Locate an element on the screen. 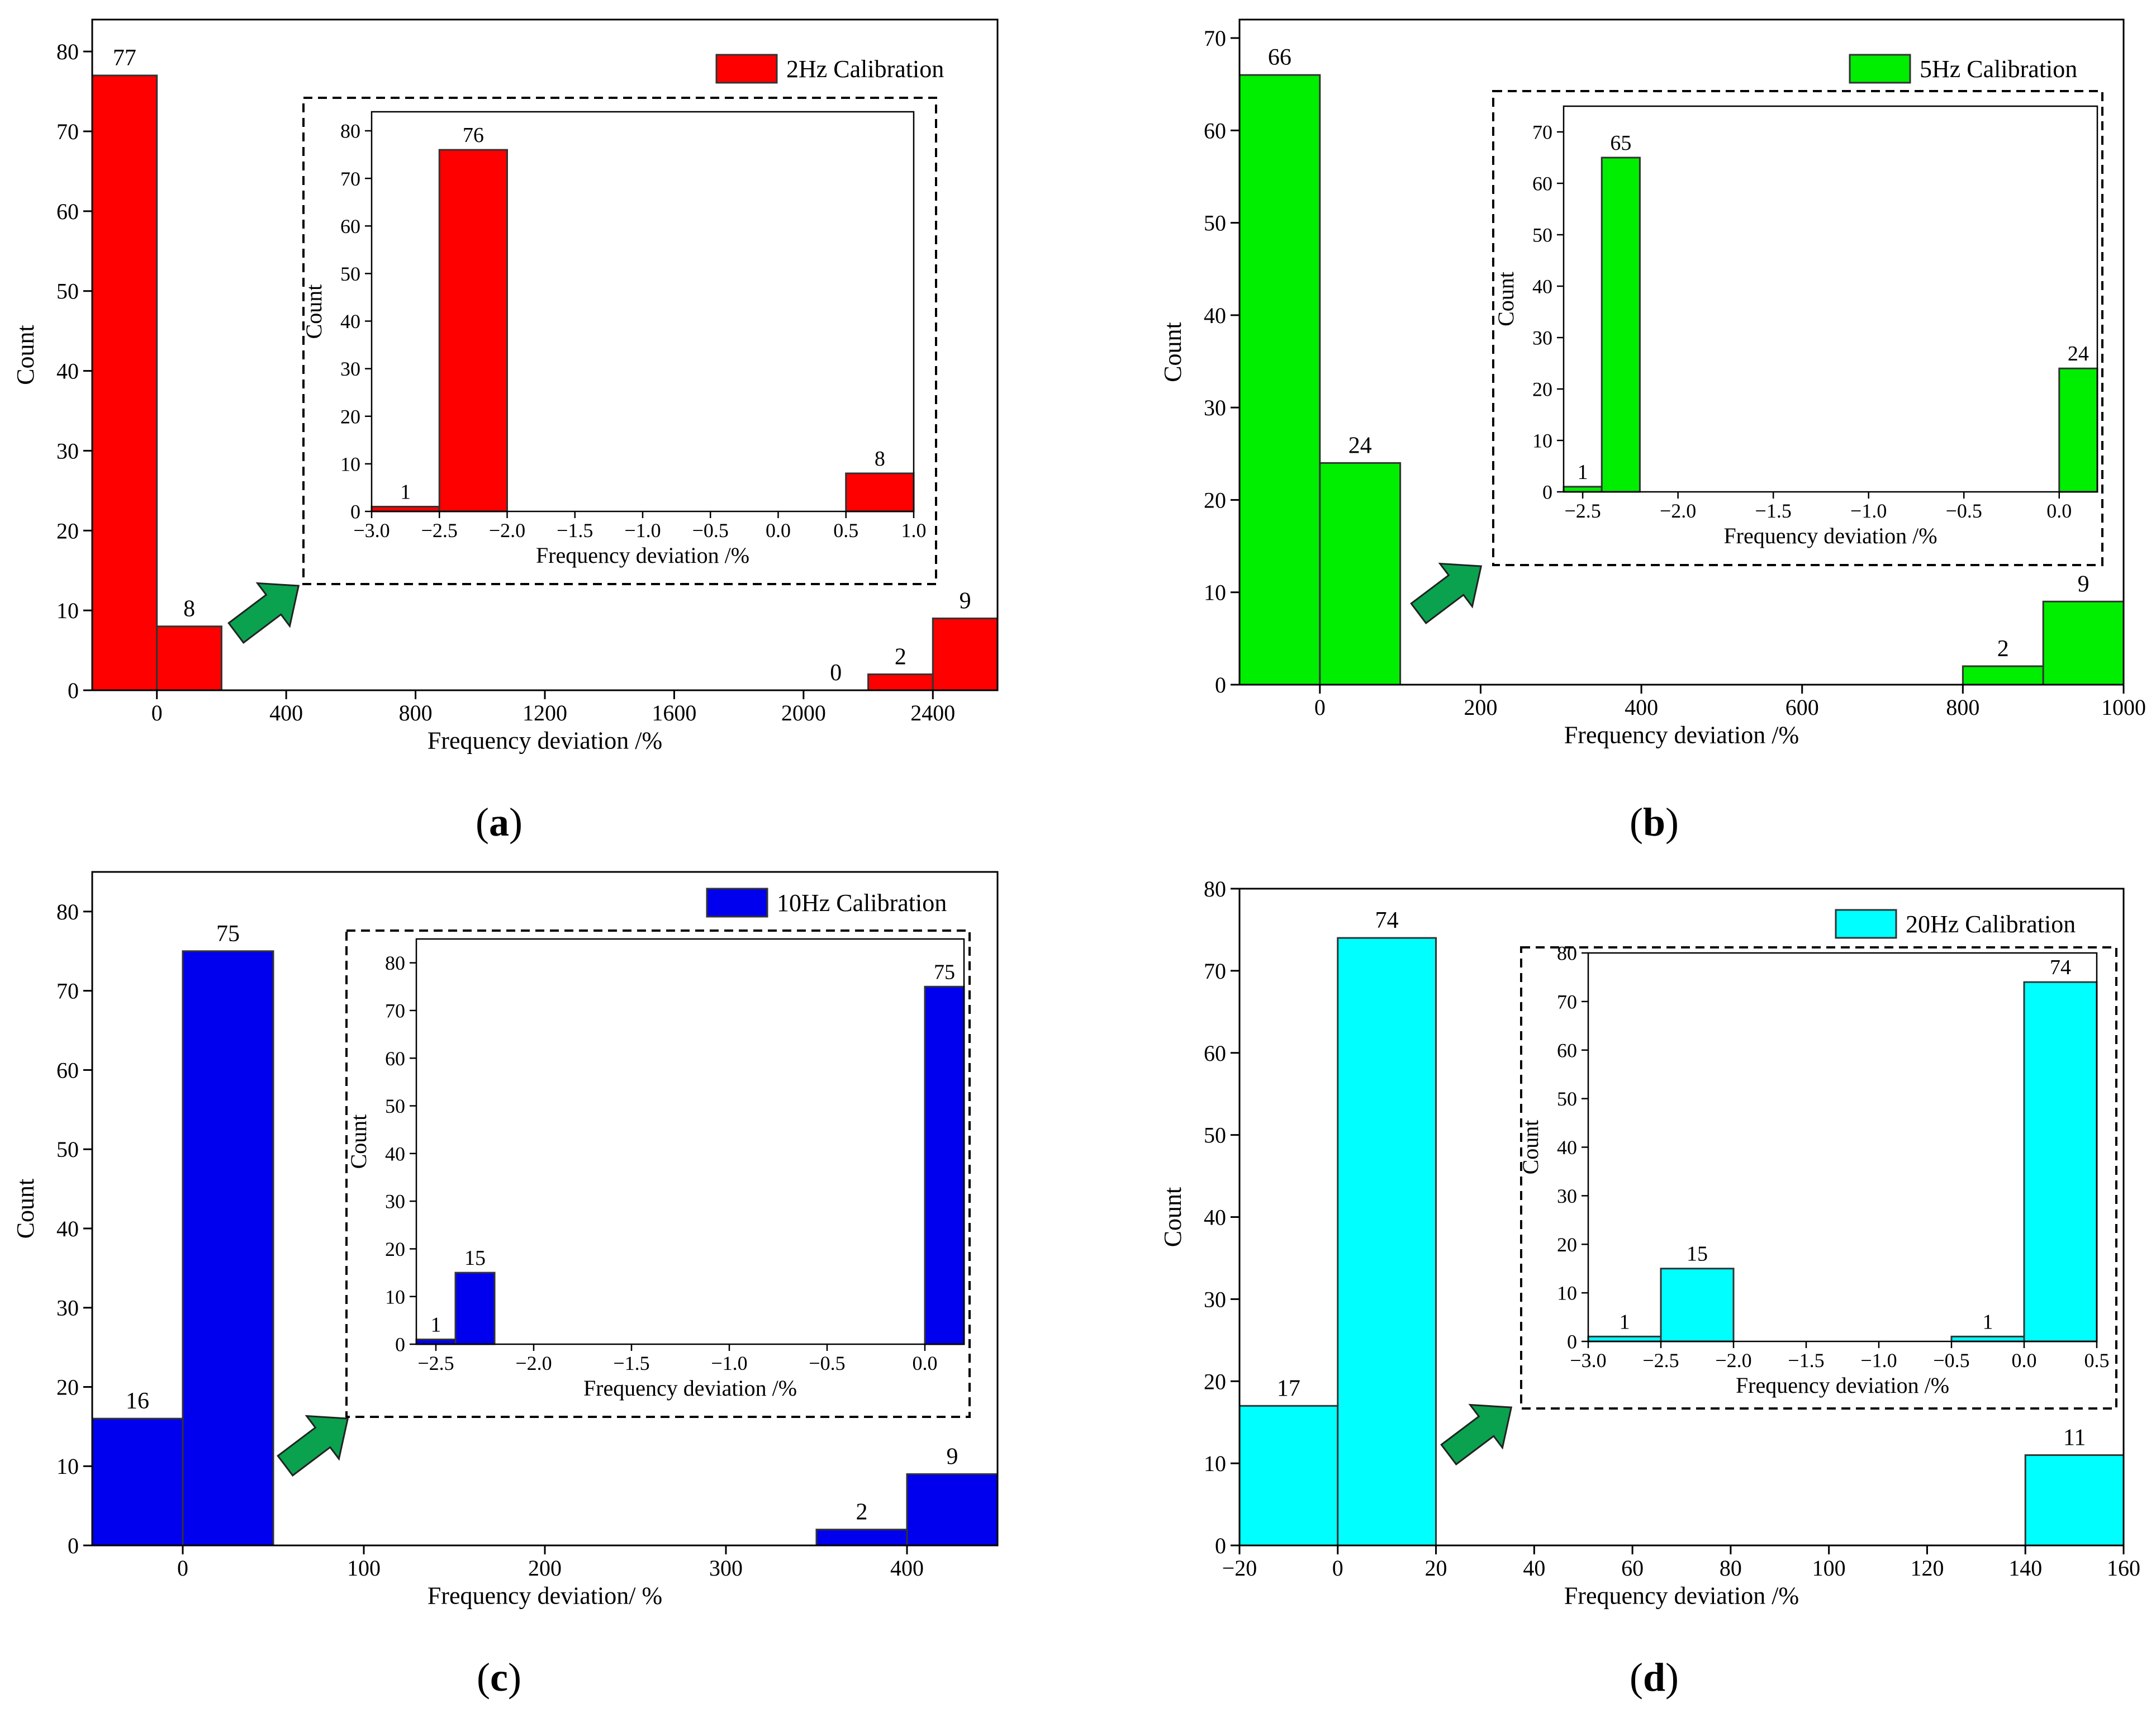 The height and width of the screenshot is (1717, 2156). panel-d-ytick-label-4: 40 is located at coordinates (1215, 1217).